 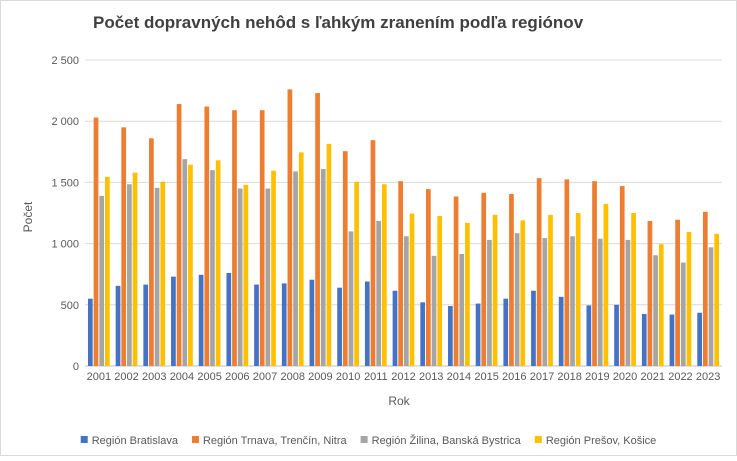 What do you see at coordinates (601, 441) in the screenshot?
I see `legend-label: Región Prešov, Košice` at bounding box center [601, 441].